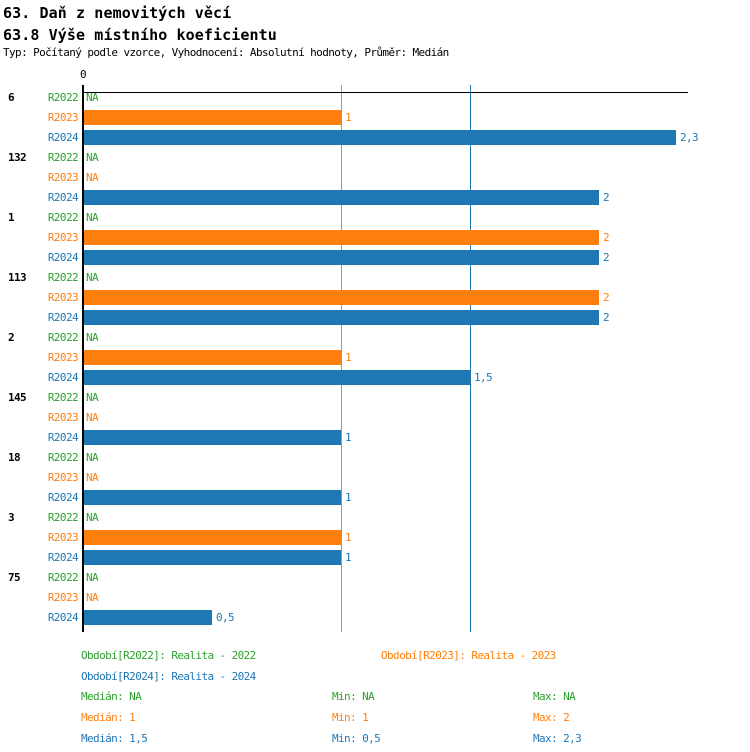 This screenshot has width=750, height=752. Describe the element at coordinates (17, 157) in the screenshot. I see `group-label: 132` at that location.